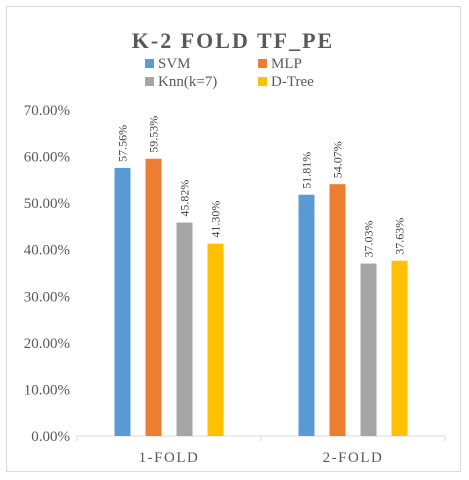  I want to click on y-tick-label: 20.00%, so click(47, 344).